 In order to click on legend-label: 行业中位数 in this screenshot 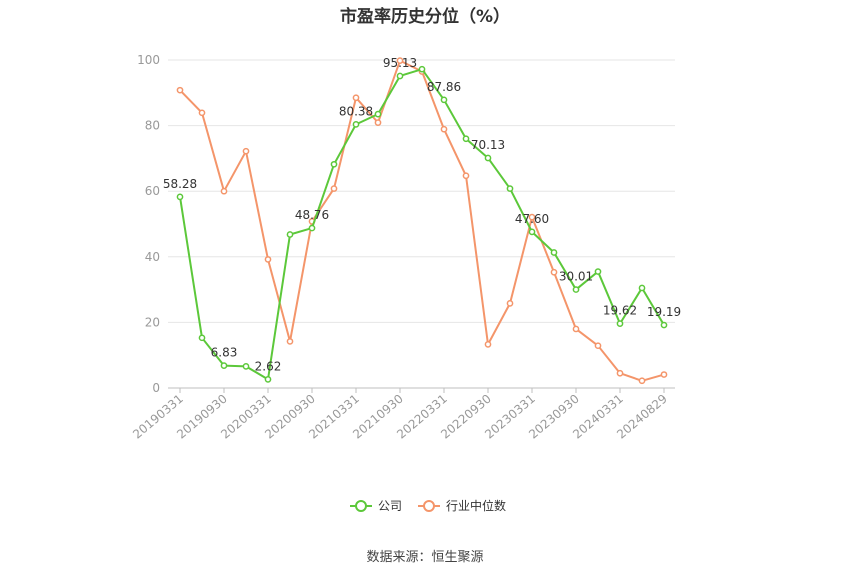, I will do `click(476, 505)`.